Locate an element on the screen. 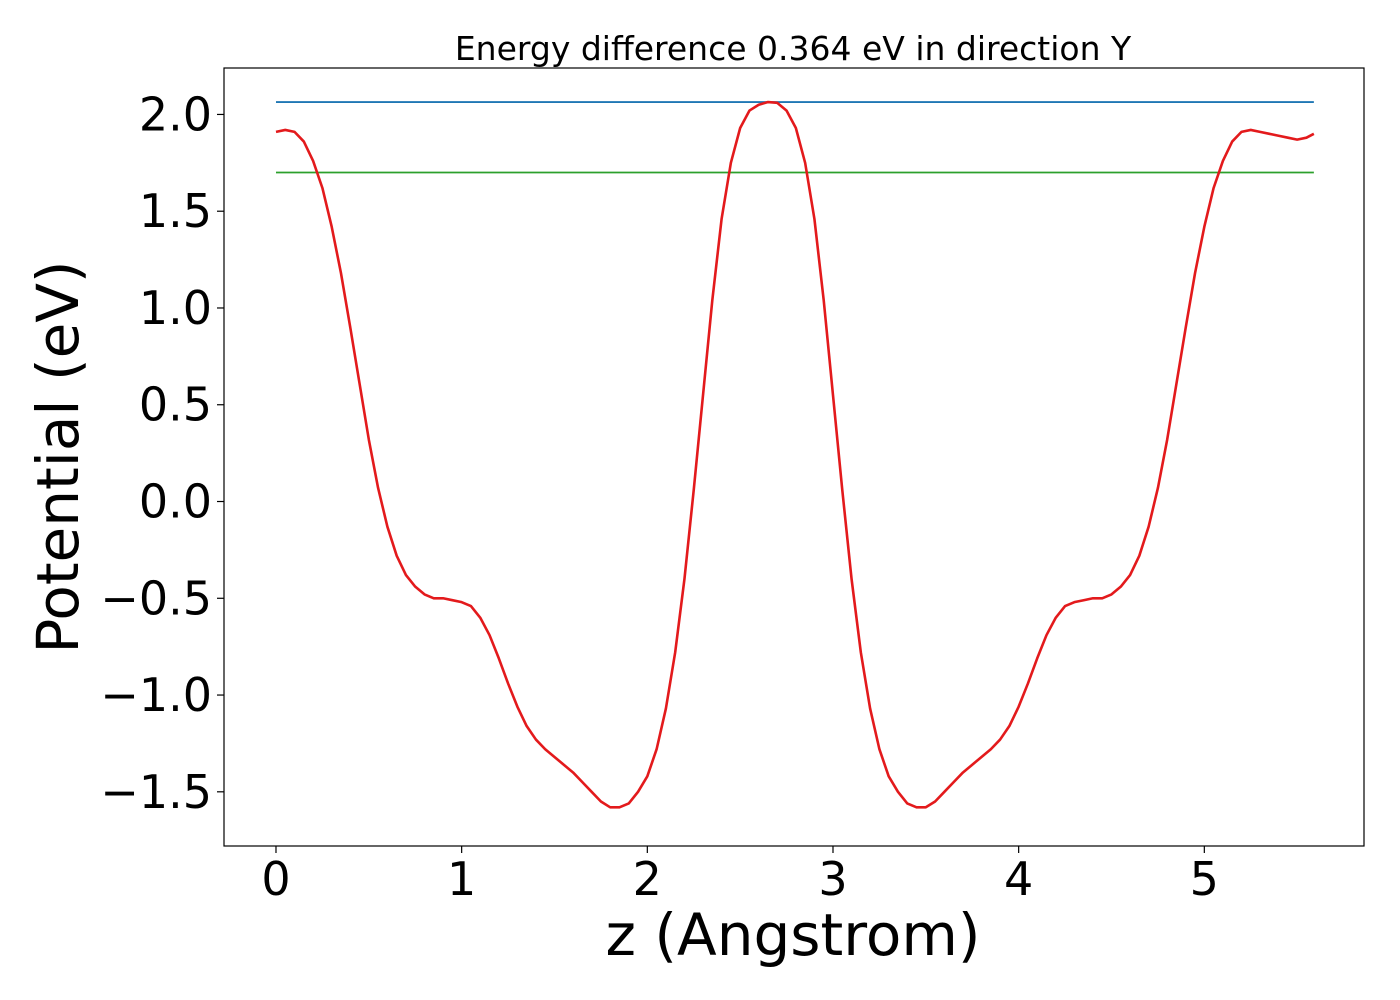  x-tick-label: 3 is located at coordinates (832, 879).